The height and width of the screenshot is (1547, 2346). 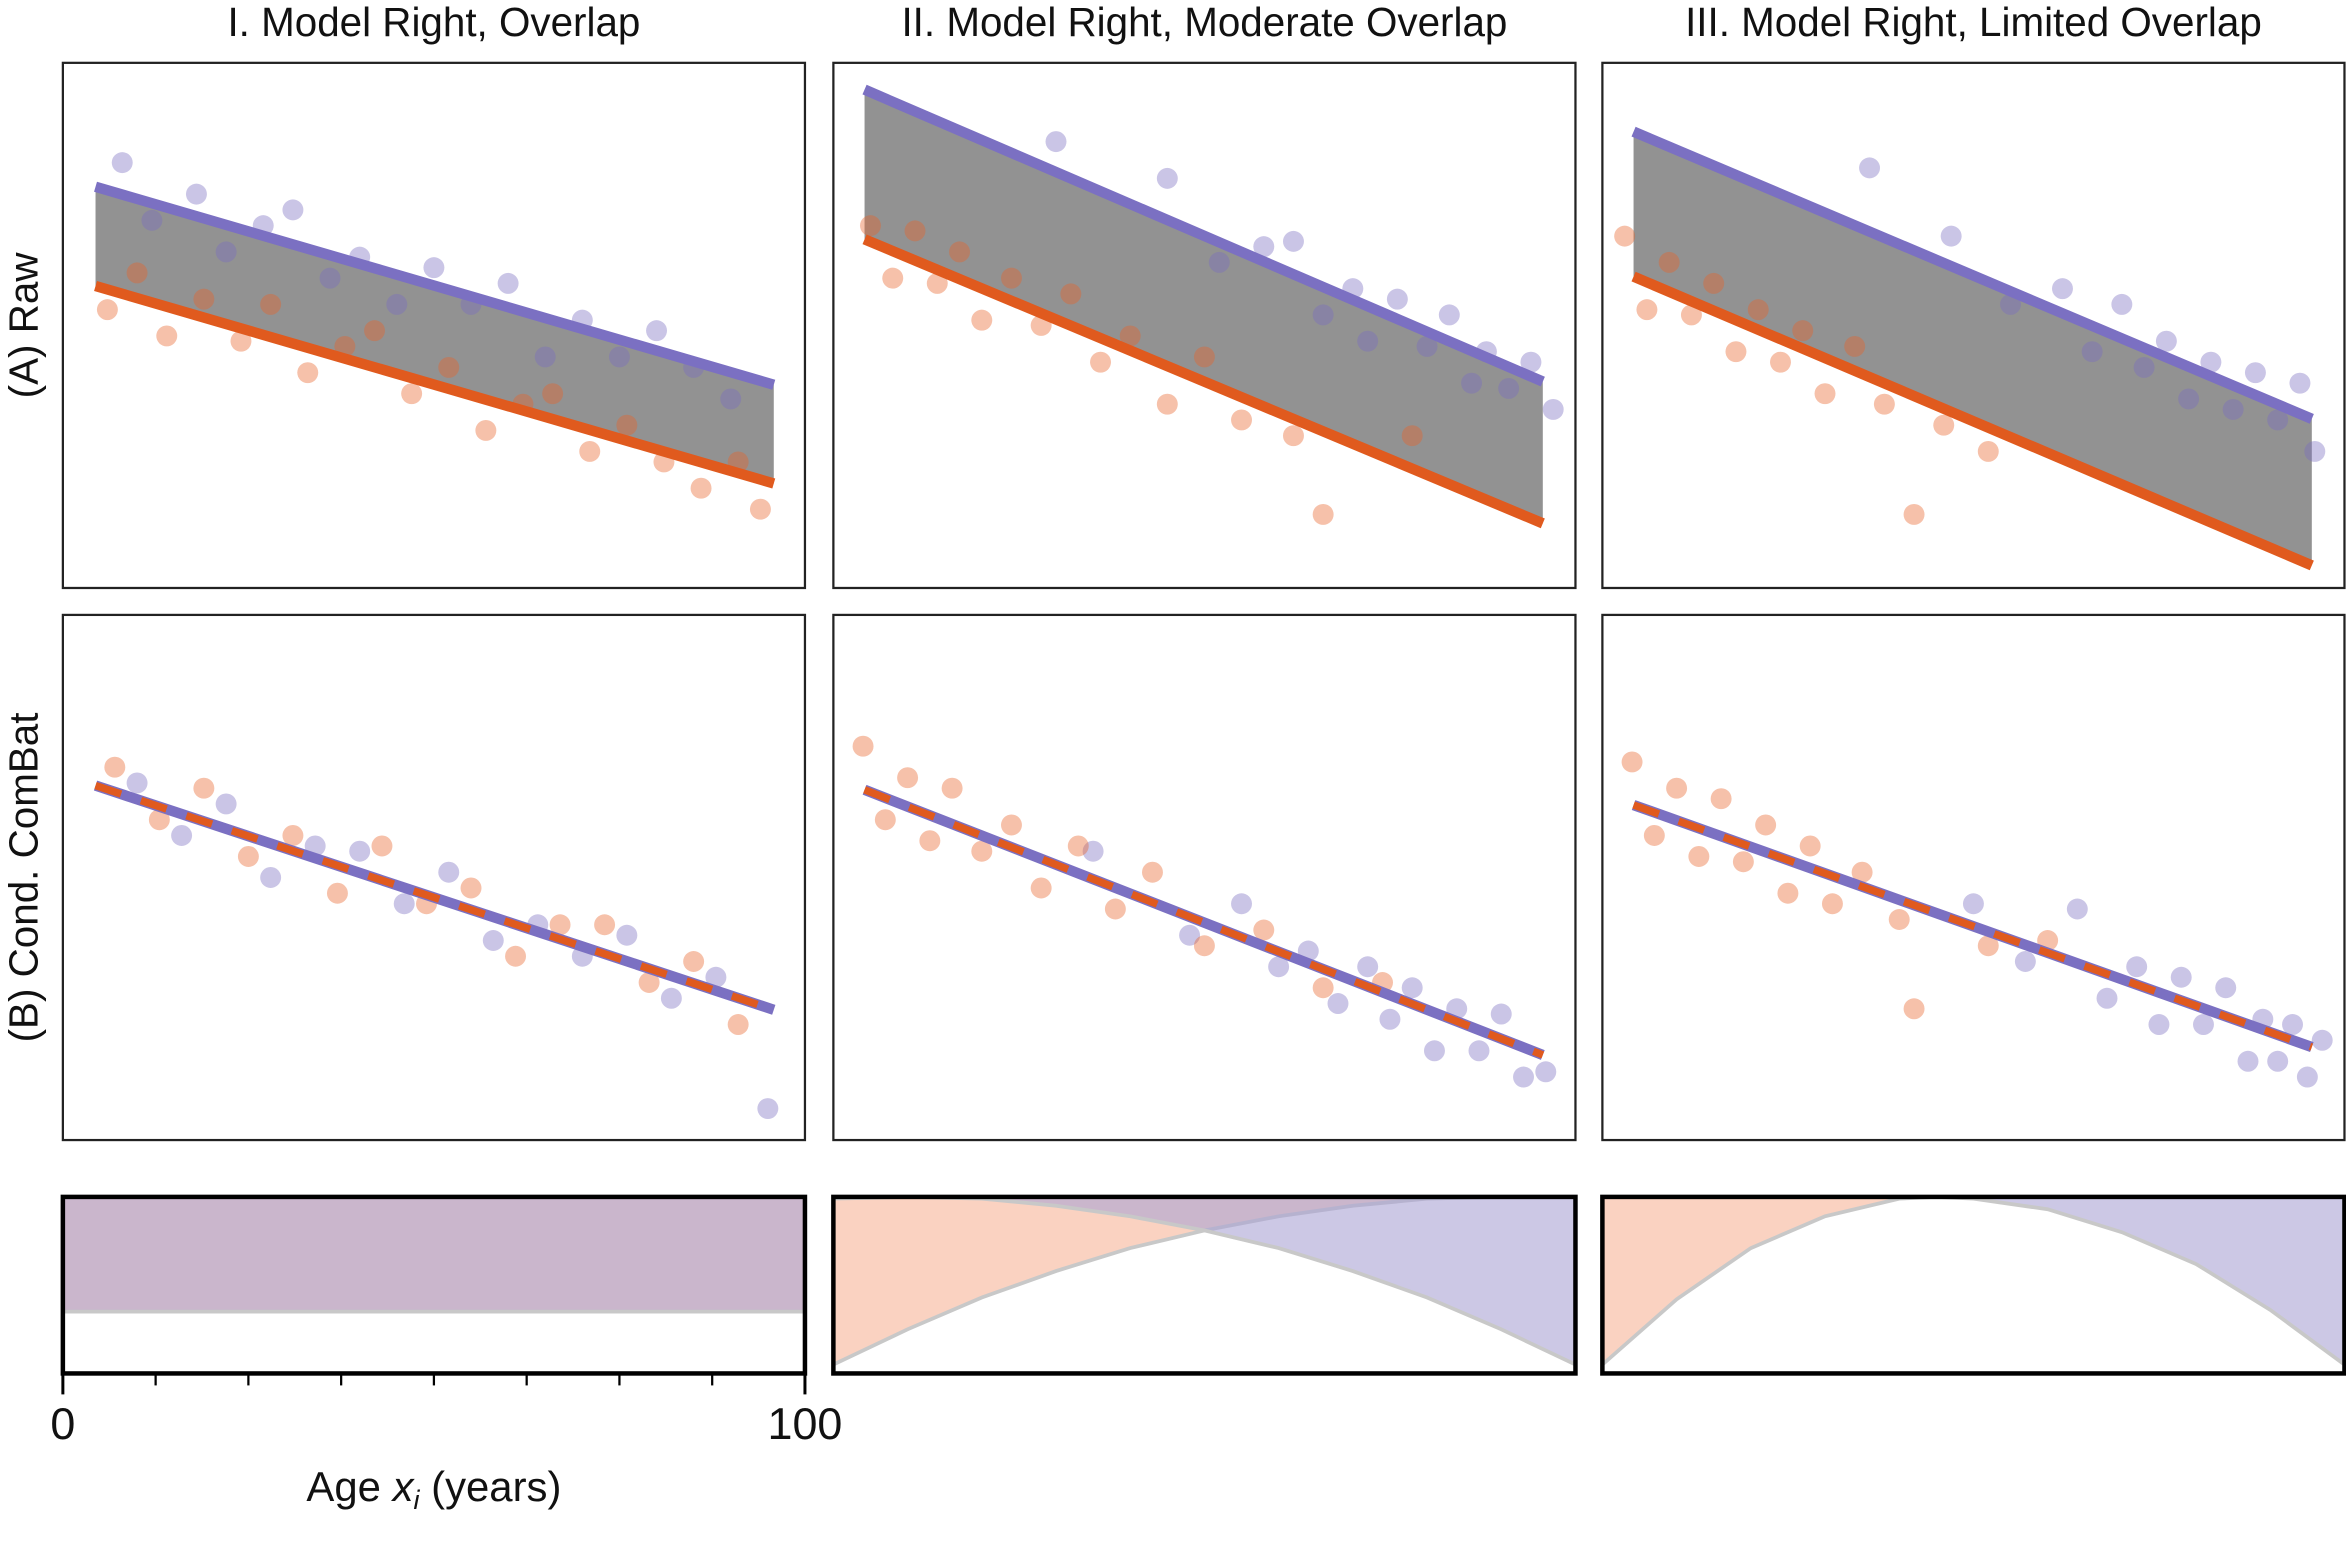 What do you see at coordinates (24, 325) in the screenshot?
I see `row-label: (A) Raw` at bounding box center [24, 325].